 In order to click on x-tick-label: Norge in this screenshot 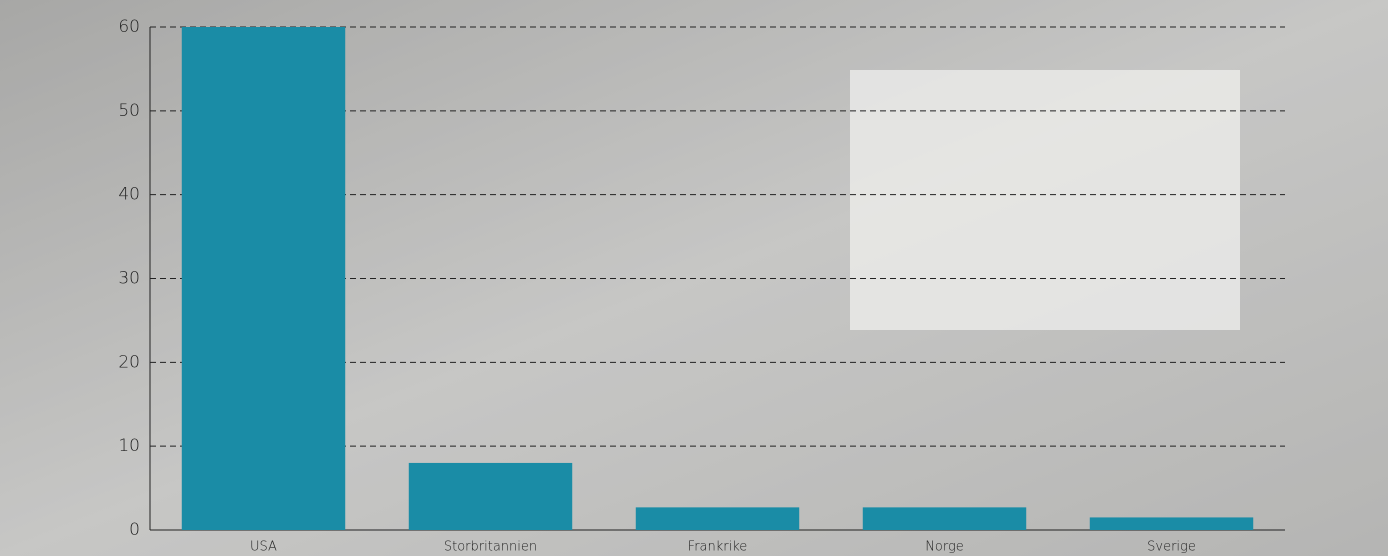, I will do `click(944, 547)`.